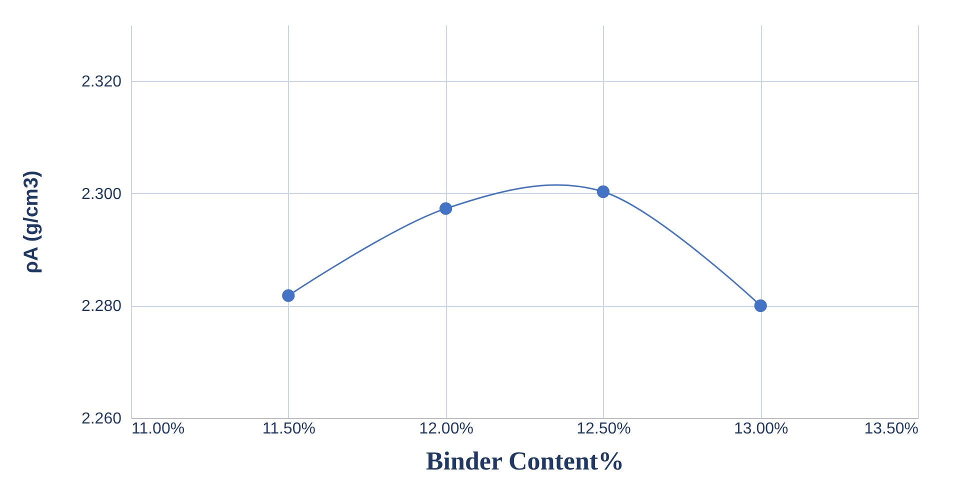 The height and width of the screenshot is (484, 958). What do you see at coordinates (101, 82) in the screenshot?
I see `y-tick-label: 2.320` at bounding box center [101, 82].